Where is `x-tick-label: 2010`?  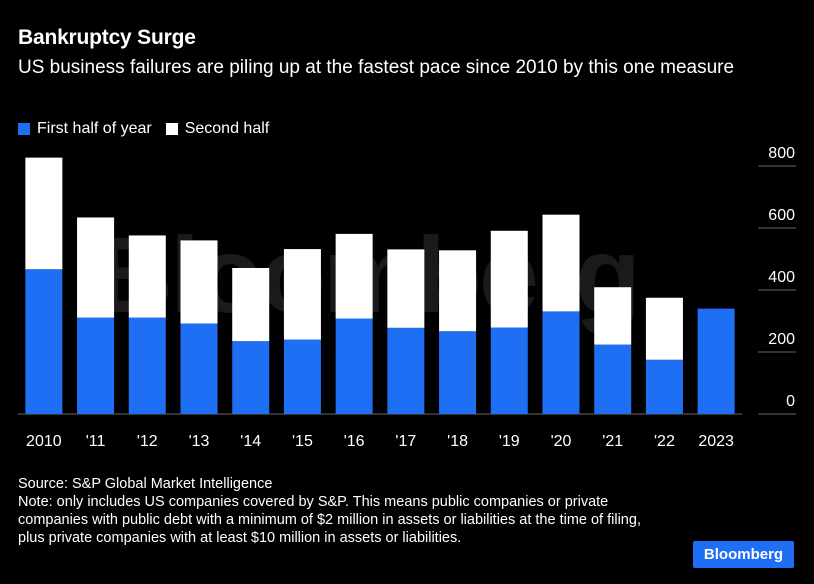
x-tick-label: 2010 is located at coordinates (44, 441).